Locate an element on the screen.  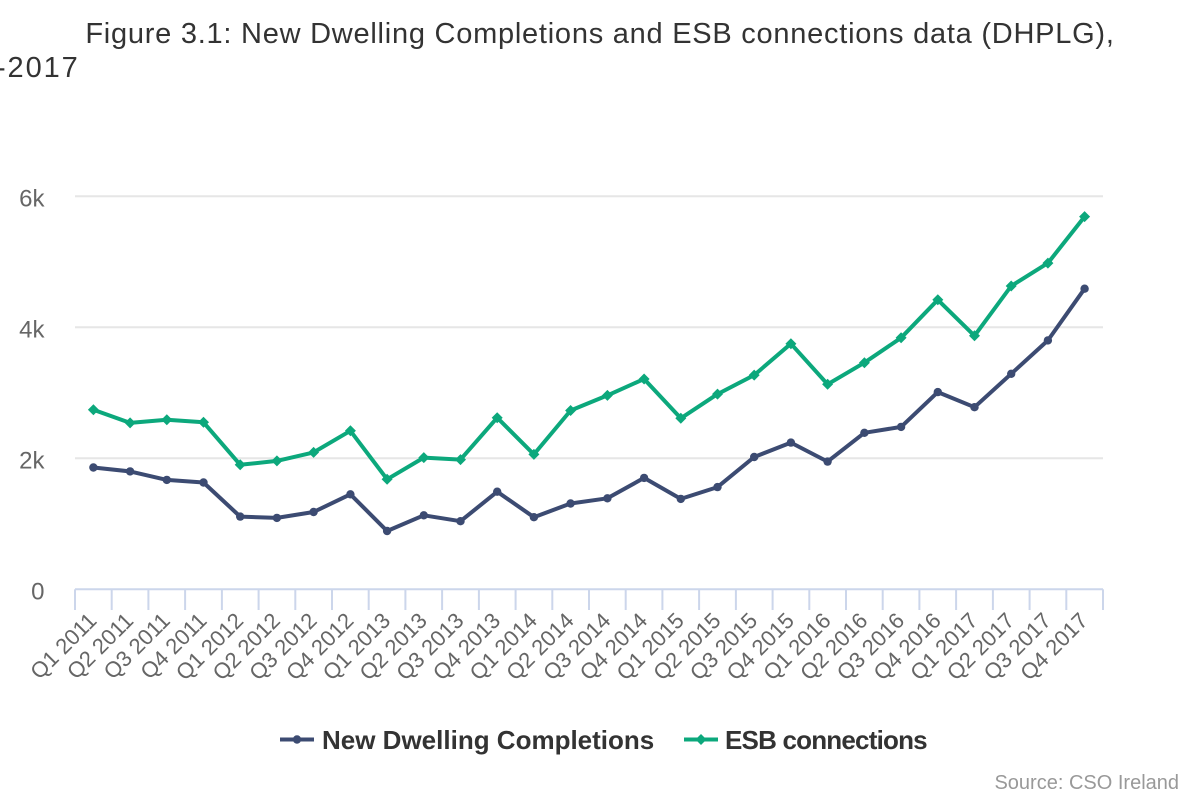
svg-text: 0 is located at coordinates (37, 592).